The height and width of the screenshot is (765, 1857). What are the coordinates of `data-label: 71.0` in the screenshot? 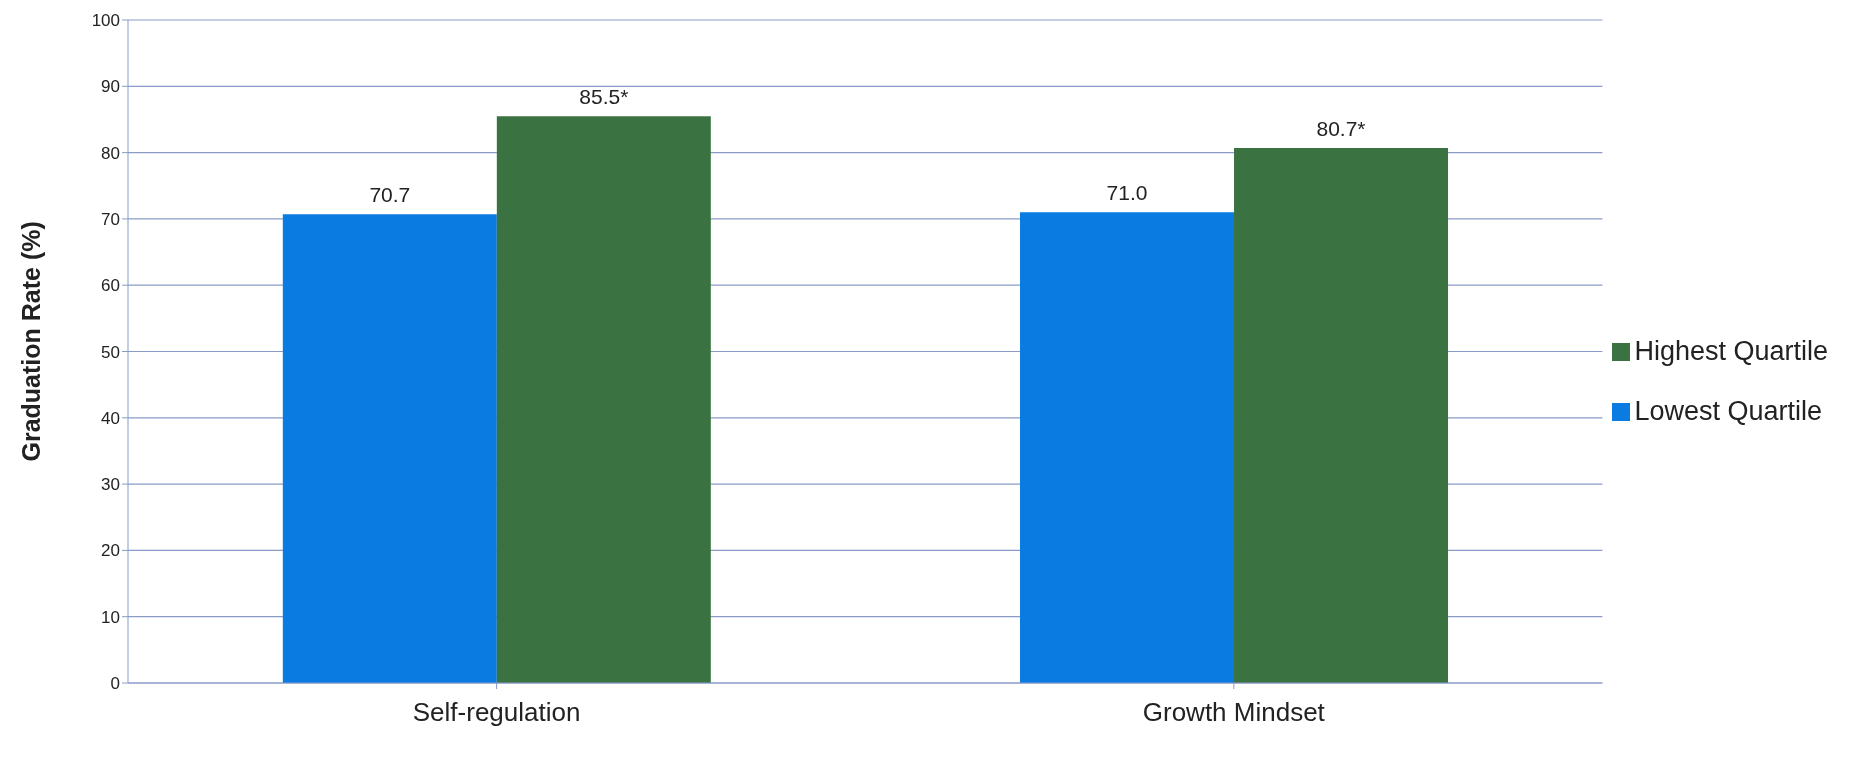 It's located at (1127, 193).